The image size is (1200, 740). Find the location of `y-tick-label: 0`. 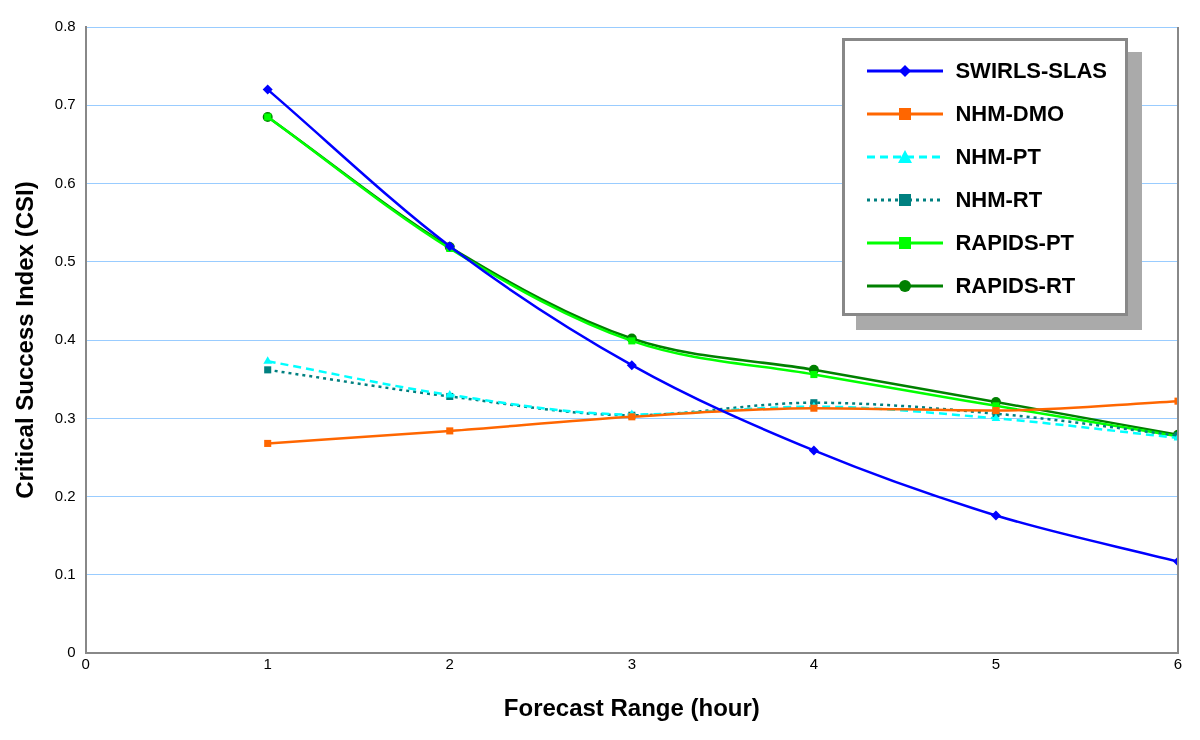

y-tick-label: 0 is located at coordinates (71, 652).